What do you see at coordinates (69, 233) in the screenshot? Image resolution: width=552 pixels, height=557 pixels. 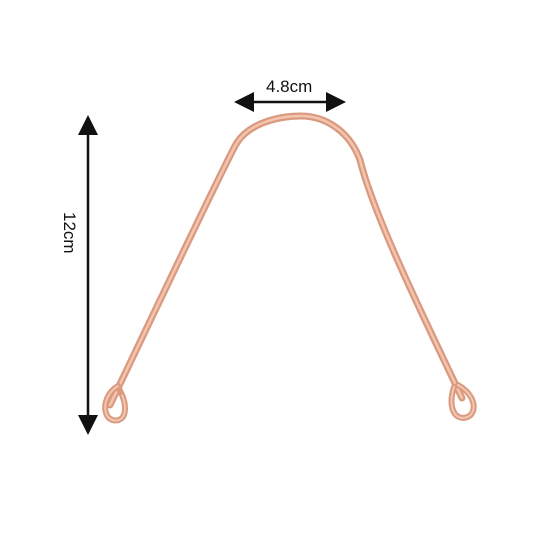 I see `height-label: 12cm` at bounding box center [69, 233].